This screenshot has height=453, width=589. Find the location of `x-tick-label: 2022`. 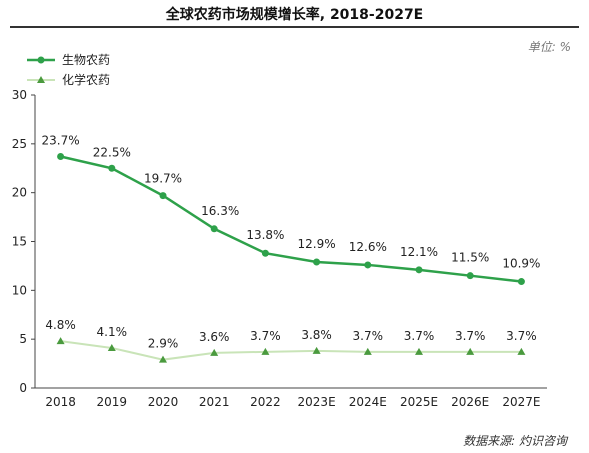

x-tick-label: 2022 is located at coordinates (265, 402).